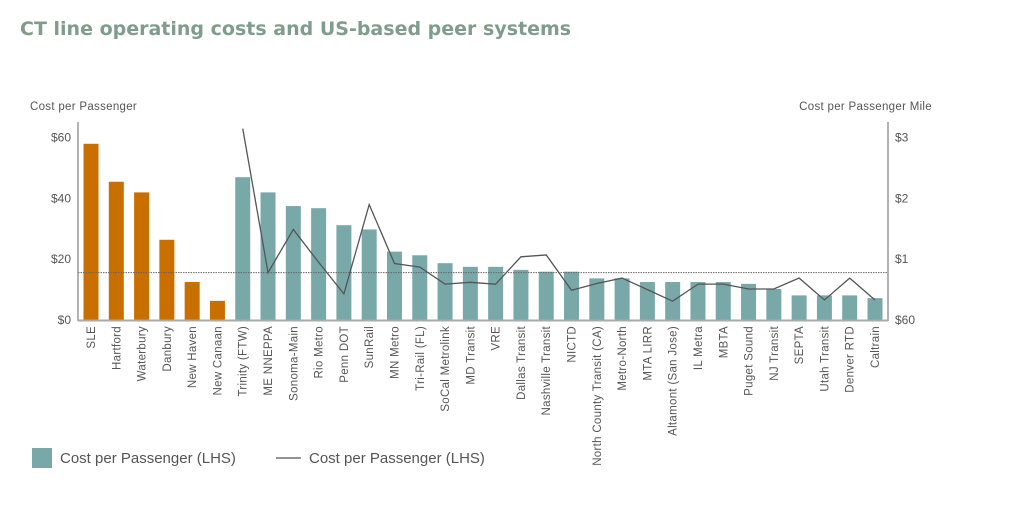 This screenshot has width=1022, height=505. What do you see at coordinates (168, 349) in the screenshot?
I see `category-label: Danbury` at bounding box center [168, 349].